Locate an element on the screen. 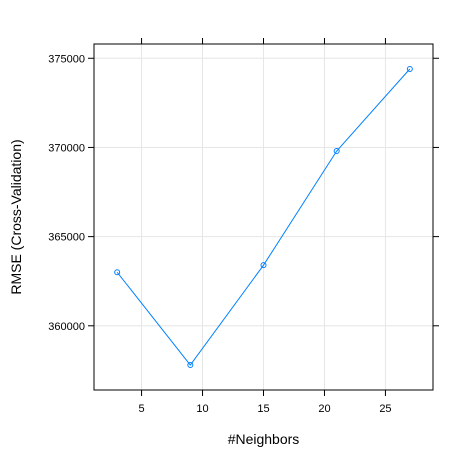 The height and width of the screenshot is (461, 472). y-tick-label: 370000 is located at coordinates (66, 148).